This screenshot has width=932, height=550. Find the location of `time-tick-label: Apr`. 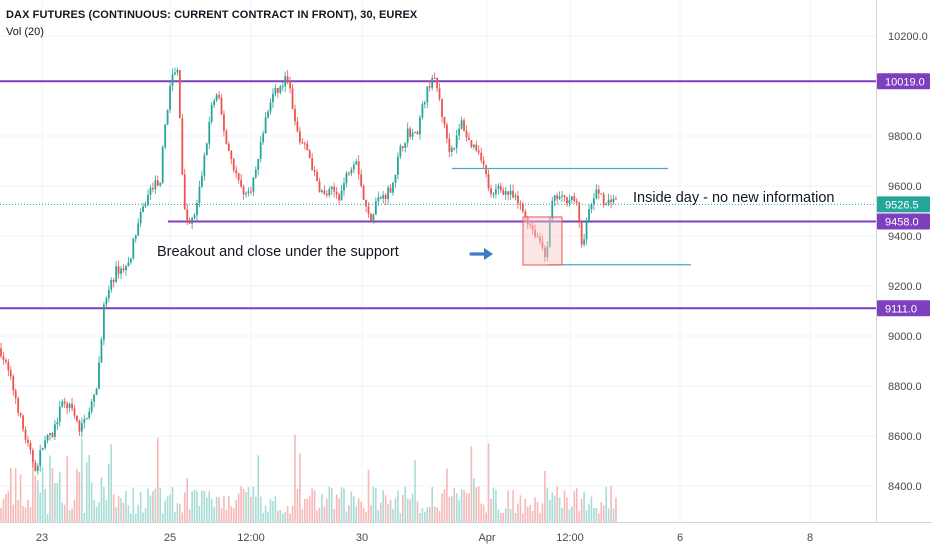

time-tick-label: Apr is located at coordinates (486, 538).